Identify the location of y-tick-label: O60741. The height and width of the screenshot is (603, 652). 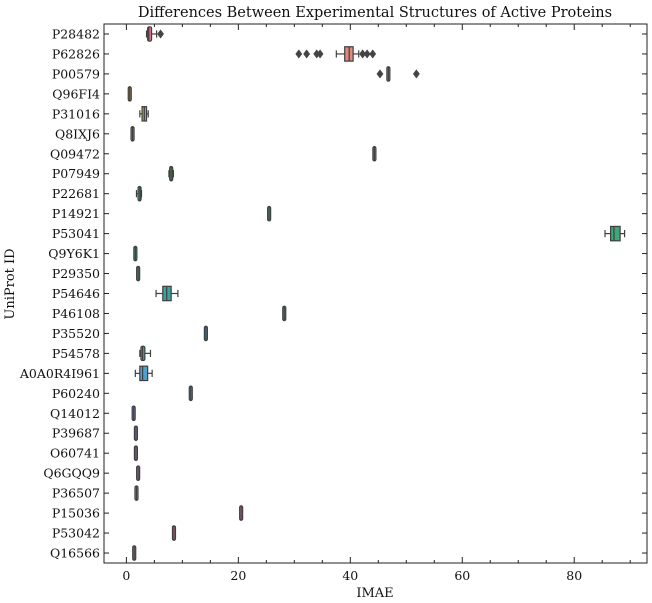
(75, 453).